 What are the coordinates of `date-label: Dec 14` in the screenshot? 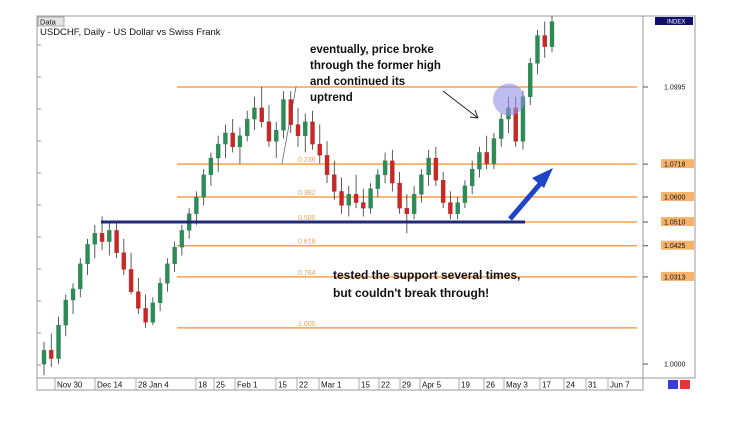 It's located at (110, 385).